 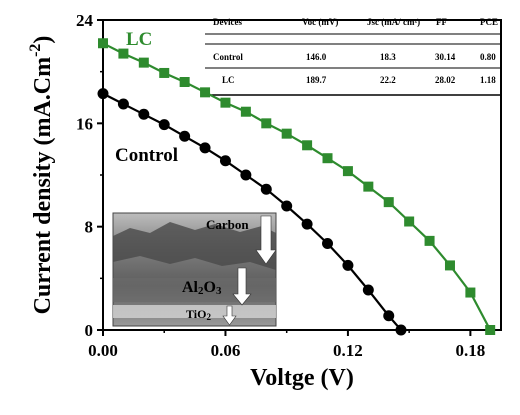 I want to click on table-cell-lc-pce: 1.18, so click(x=488, y=80).